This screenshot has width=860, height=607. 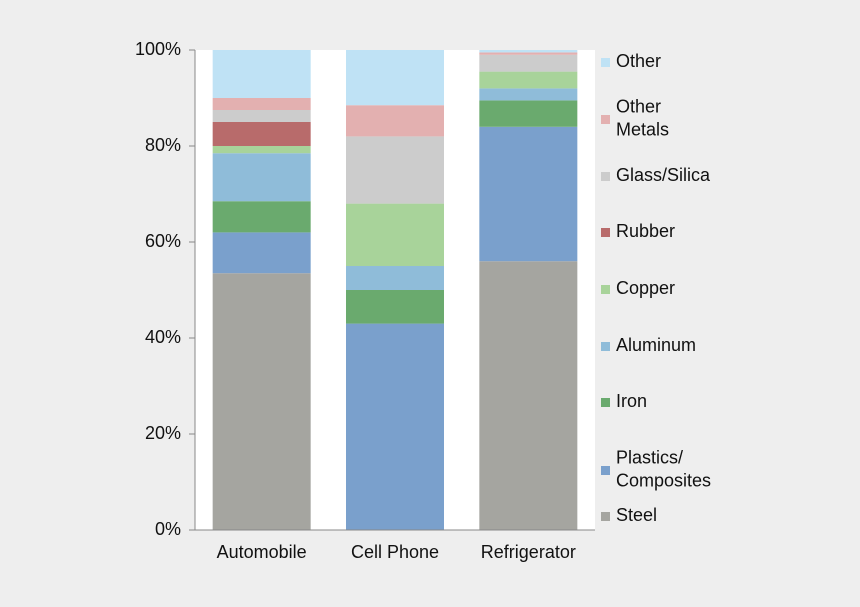 I want to click on legend-label: Rubber, so click(x=645, y=231).